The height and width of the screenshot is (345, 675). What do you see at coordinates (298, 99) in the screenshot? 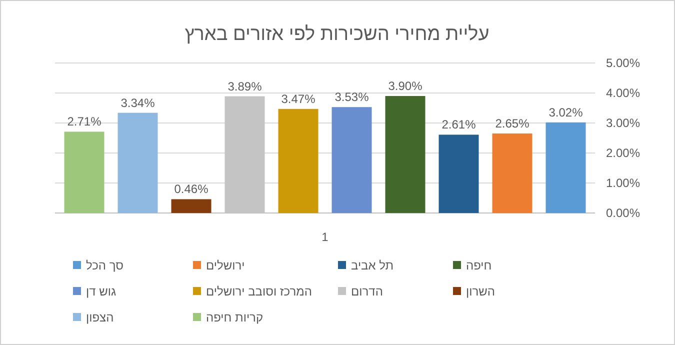
I see `data-label: 3.47%` at bounding box center [298, 99].